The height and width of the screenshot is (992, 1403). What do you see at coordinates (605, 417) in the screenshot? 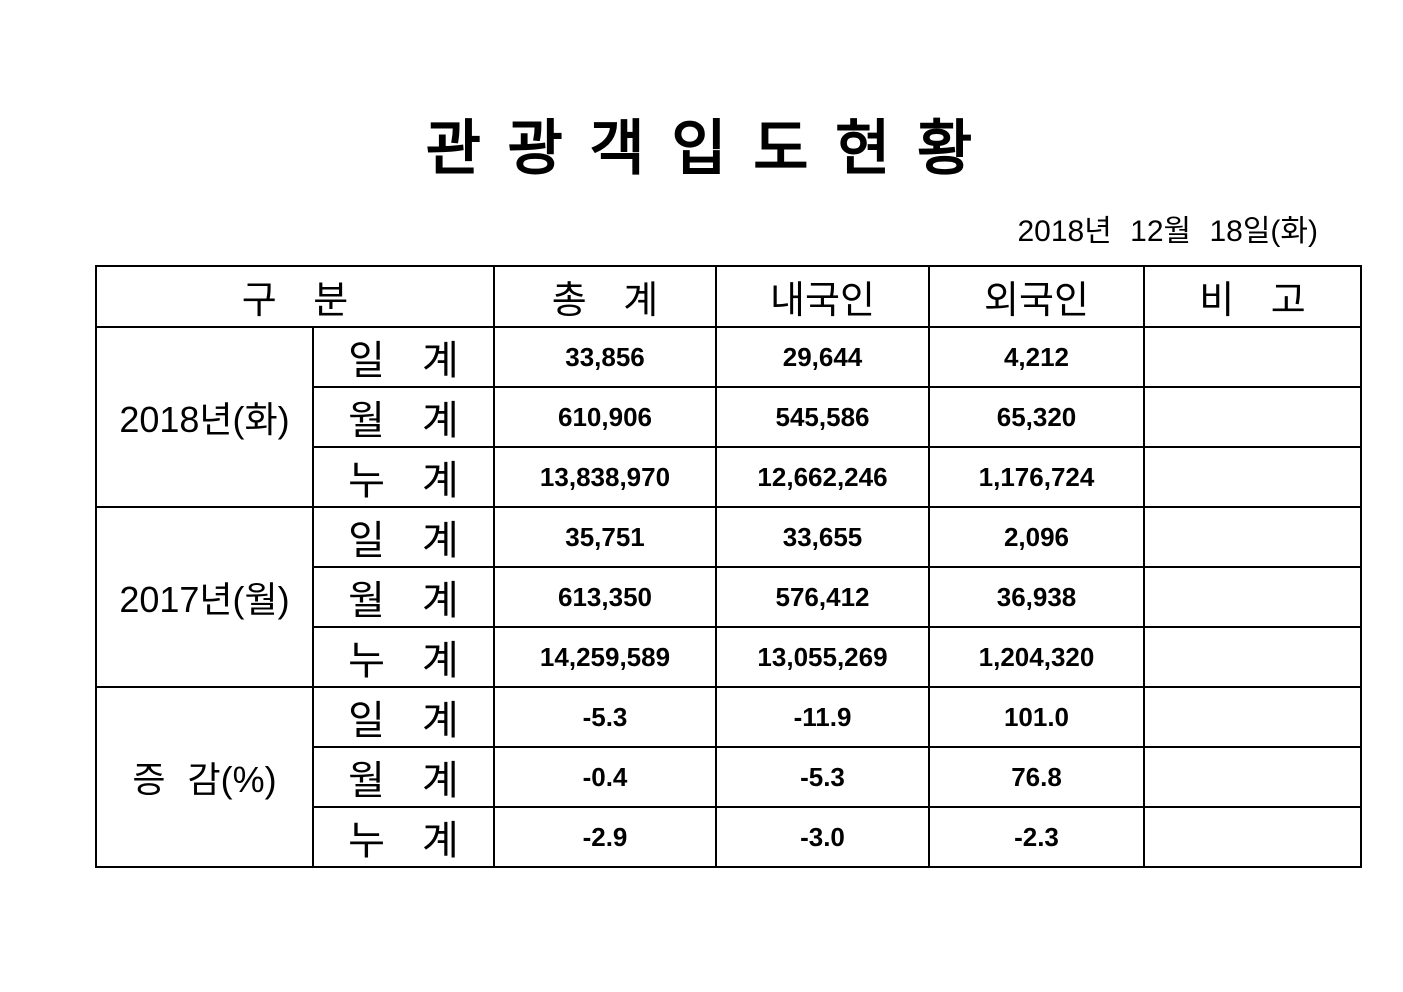
I see `total-value: 610,906` at bounding box center [605, 417].